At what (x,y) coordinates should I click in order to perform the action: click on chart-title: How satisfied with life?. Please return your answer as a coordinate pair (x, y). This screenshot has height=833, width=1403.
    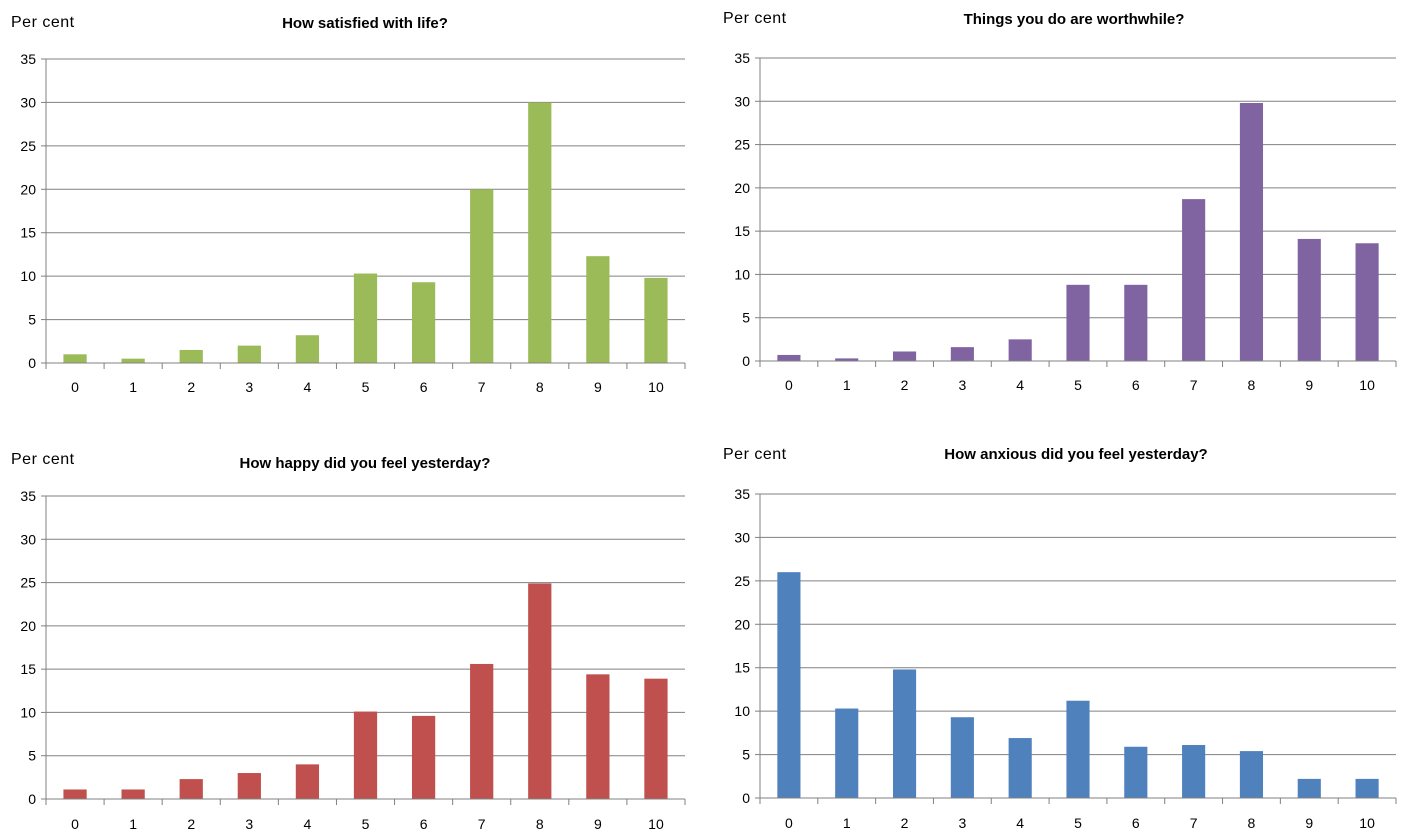
    Looking at the image, I should click on (365, 23).